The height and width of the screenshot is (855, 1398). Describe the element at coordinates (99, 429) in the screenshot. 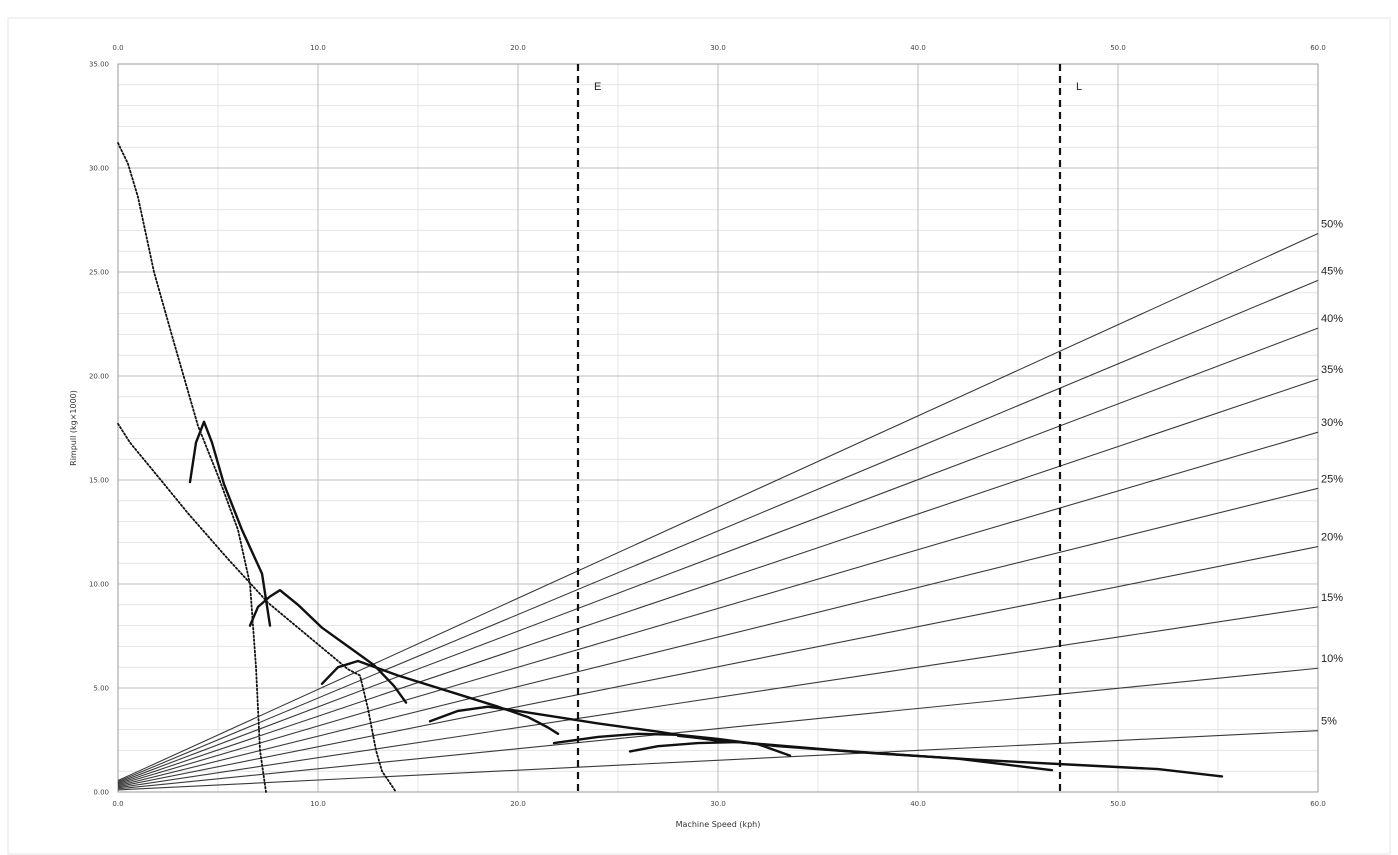

I see `y-axis-ticks: 0.00 5.00 10.00 15.00 20.00 25.00 30.00 35.00` at that location.